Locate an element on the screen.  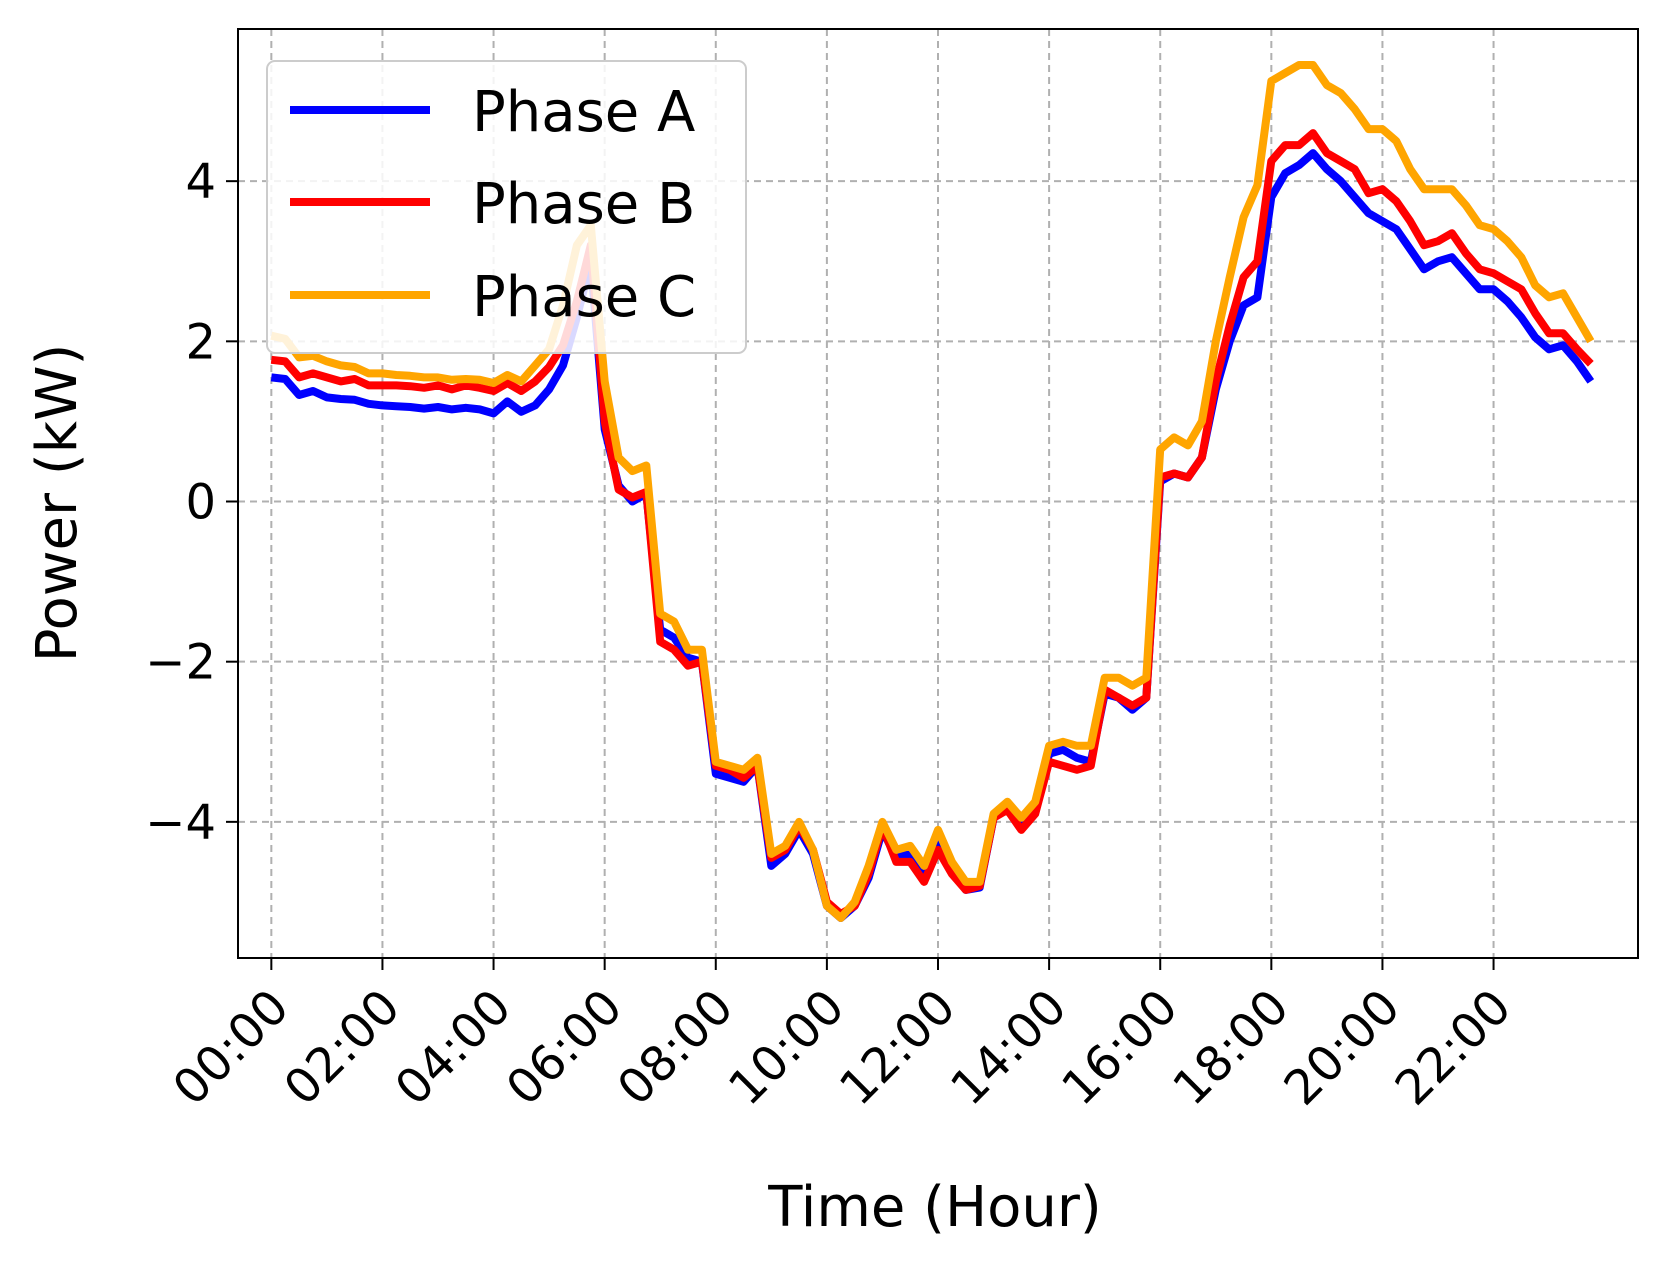
x-axis-label: Time (Hour) is located at coordinates (934, 1207).